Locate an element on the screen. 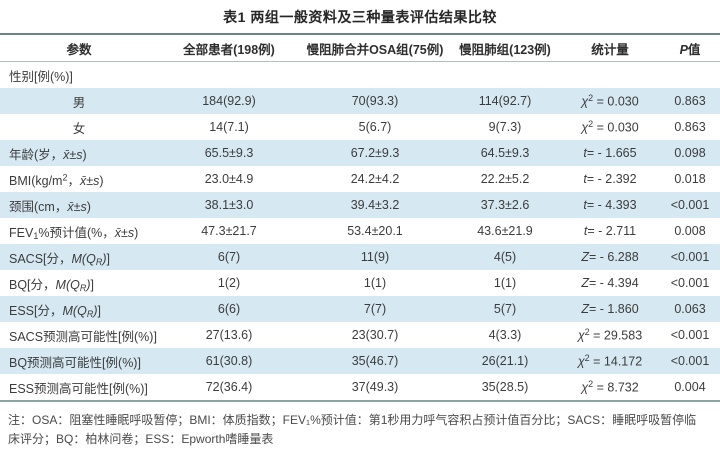 This screenshot has width=720, height=459. cell-value: 72(36.4) is located at coordinates (229, 387).